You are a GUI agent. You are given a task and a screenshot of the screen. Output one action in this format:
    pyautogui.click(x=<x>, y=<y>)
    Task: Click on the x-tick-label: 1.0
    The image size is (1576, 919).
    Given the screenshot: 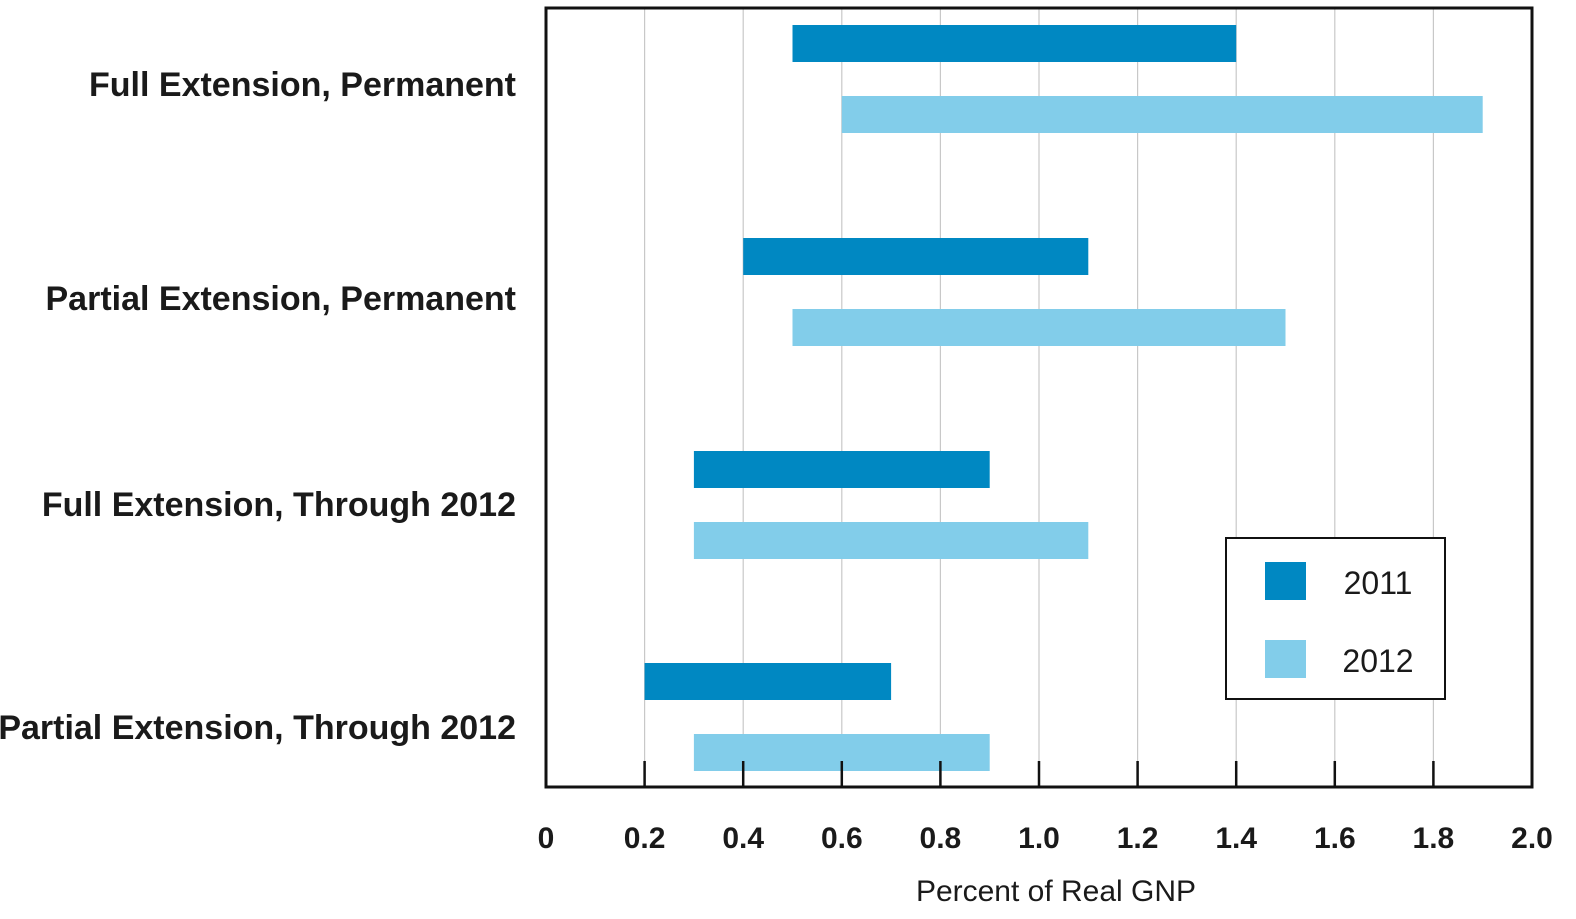 What is the action you would take?
    pyautogui.click(x=1039, y=838)
    